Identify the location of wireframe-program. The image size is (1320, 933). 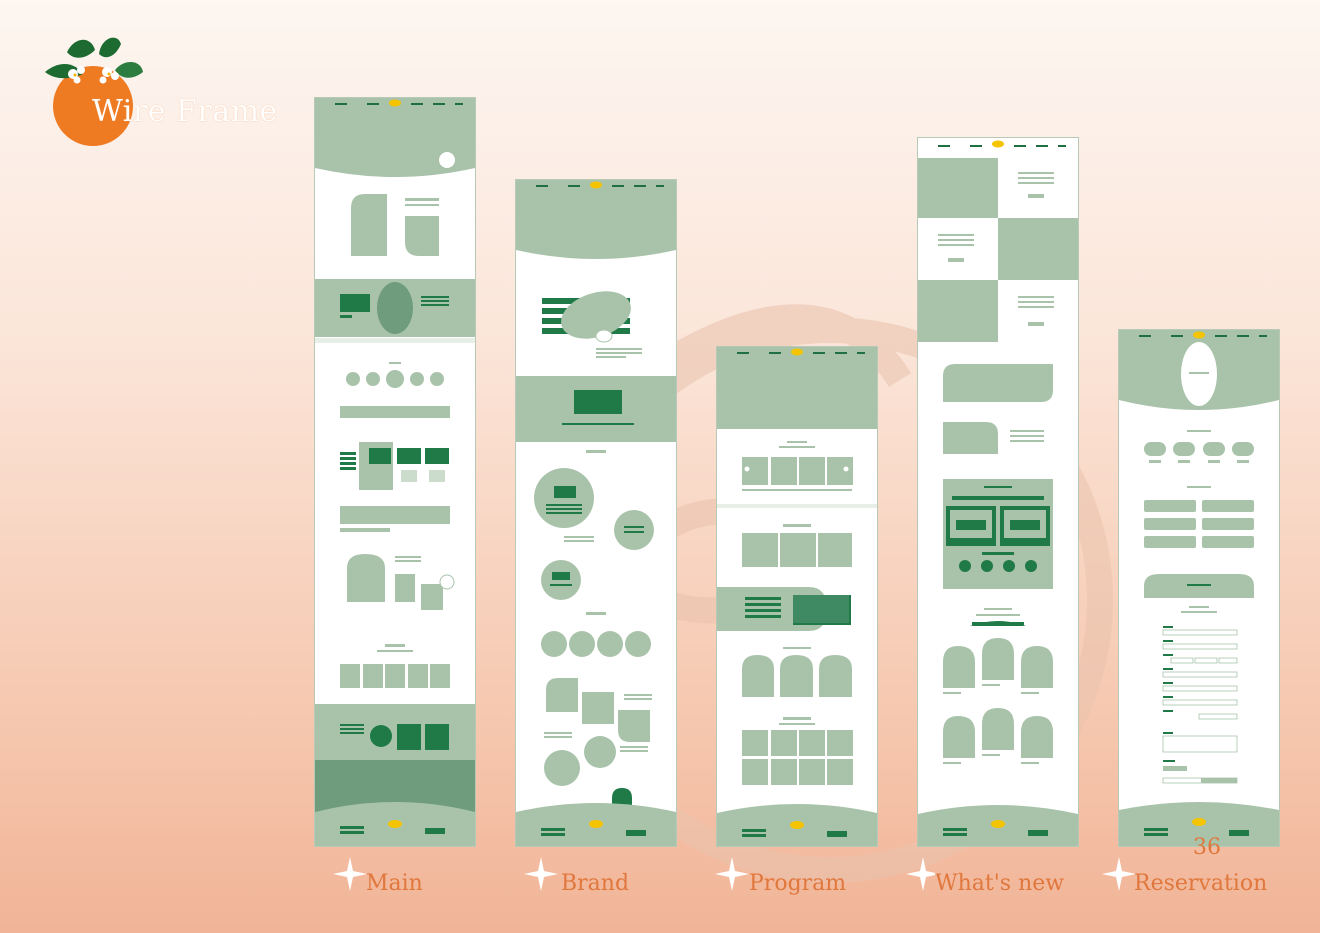
(797, 596).